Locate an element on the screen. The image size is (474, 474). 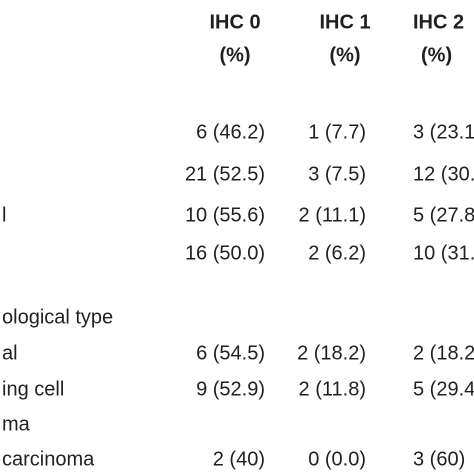
cell: 6 (54.5) is located at coordinates (230, 353).